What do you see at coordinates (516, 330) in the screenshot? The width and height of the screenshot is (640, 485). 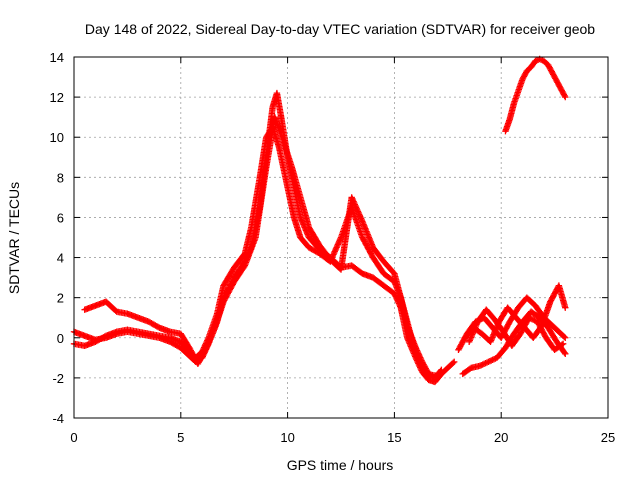 I see `series-late-arc-d` at bounding box center [516, 330].